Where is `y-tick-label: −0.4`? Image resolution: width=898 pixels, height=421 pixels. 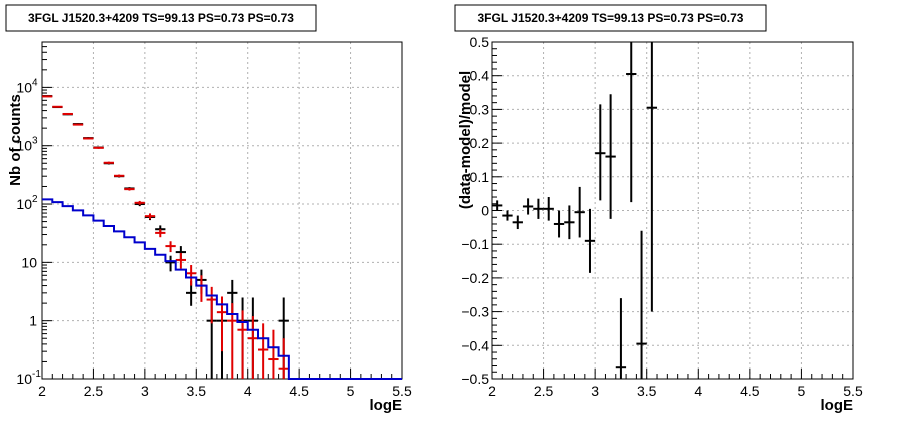 y-tick-label: −0.4 is located at coordinates (475, 345).